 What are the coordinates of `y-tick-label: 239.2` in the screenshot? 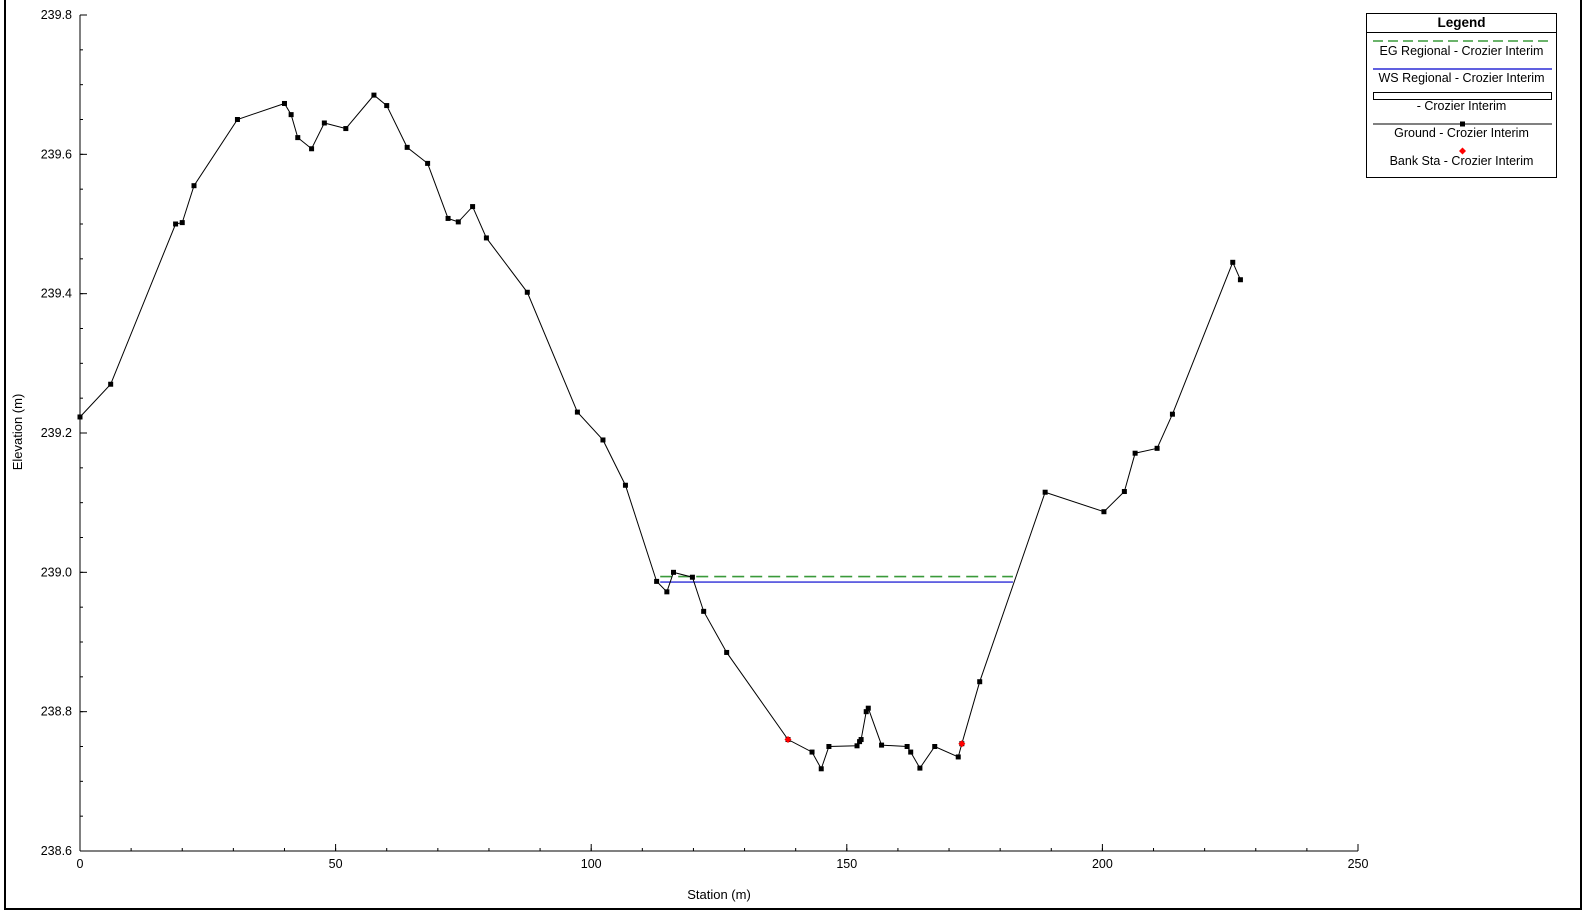 It's located at (56, 433).